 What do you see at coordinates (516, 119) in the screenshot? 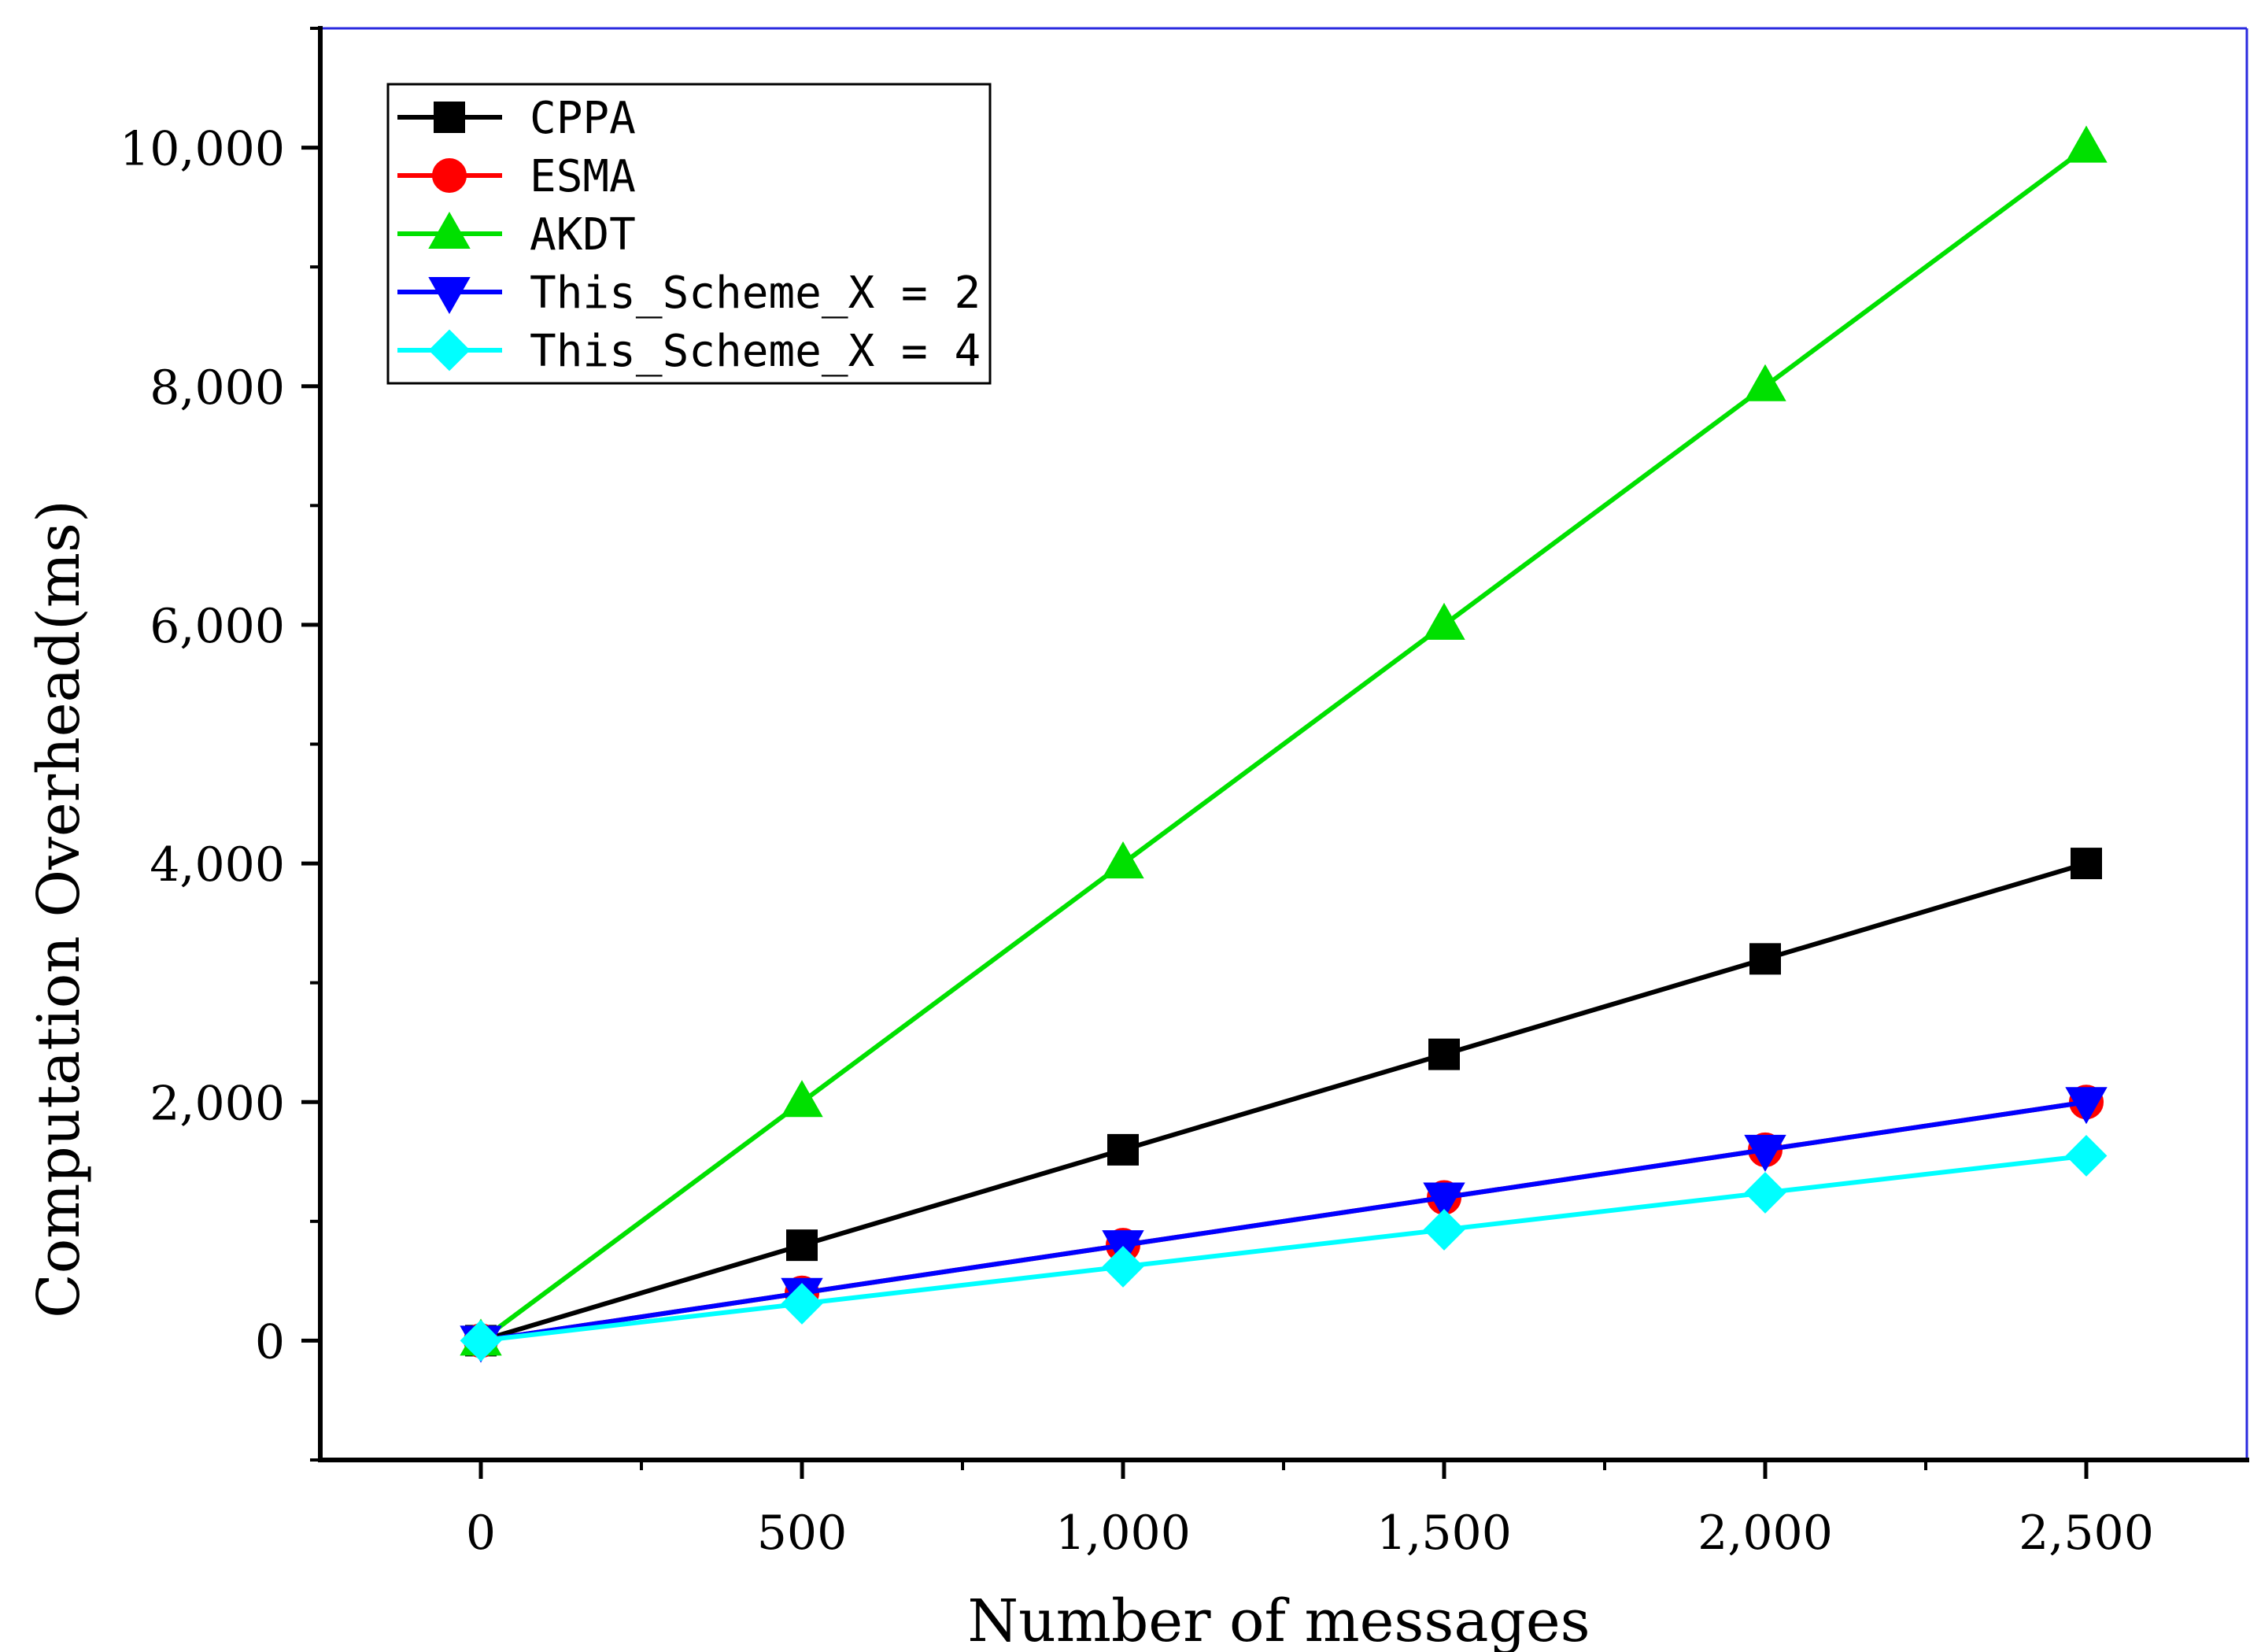
I see `legend-item-cppa: CPPA` at bounding box center [516, 119].